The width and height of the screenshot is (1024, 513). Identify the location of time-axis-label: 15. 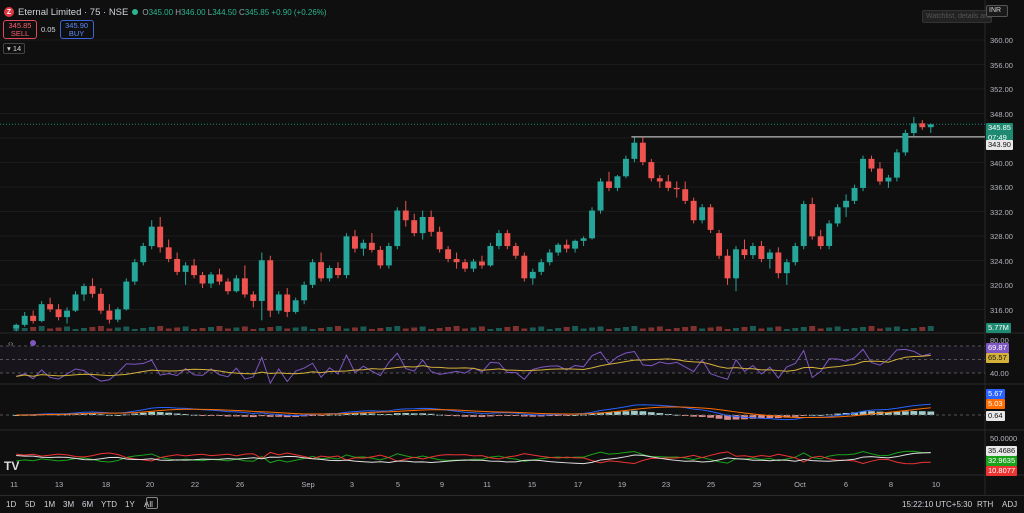
(532, 484).